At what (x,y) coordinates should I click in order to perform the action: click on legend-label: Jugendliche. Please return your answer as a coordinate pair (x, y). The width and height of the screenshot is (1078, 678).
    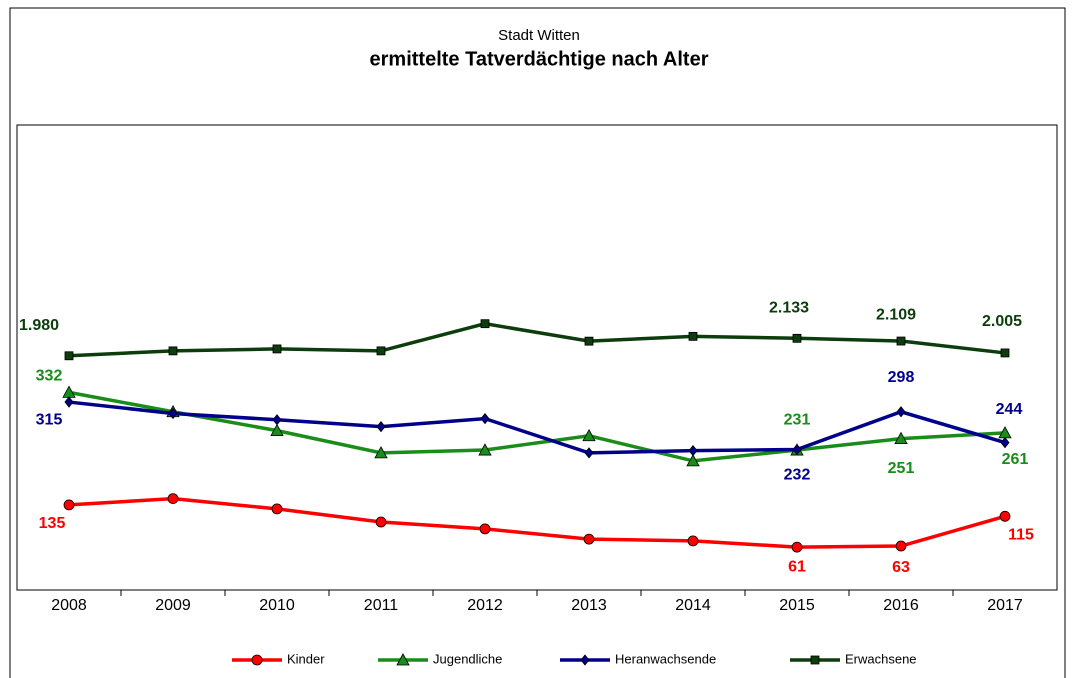
    Looking at the image, I should click on (467, 658).